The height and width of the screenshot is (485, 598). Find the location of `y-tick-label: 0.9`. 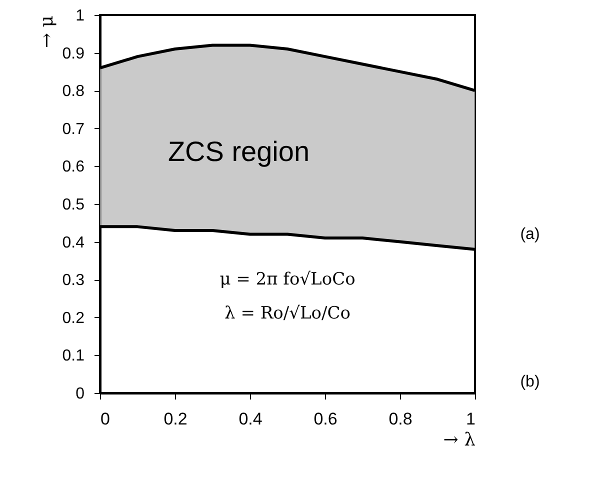

y-tick-label: 0.9 is located at coordinates (73, 53).